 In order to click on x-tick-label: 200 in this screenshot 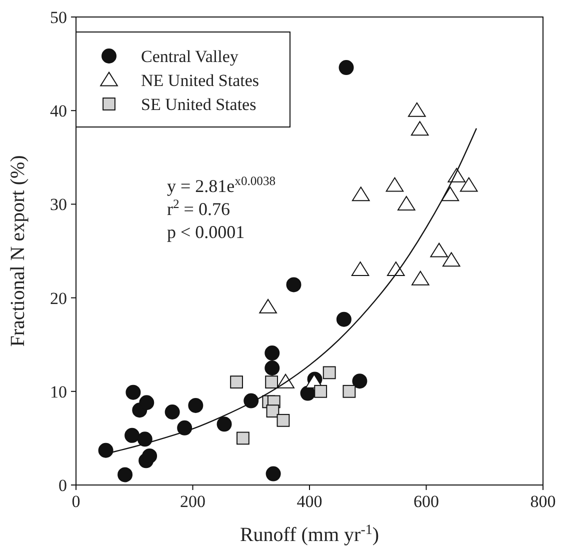, I will do `click(193, 501)`.